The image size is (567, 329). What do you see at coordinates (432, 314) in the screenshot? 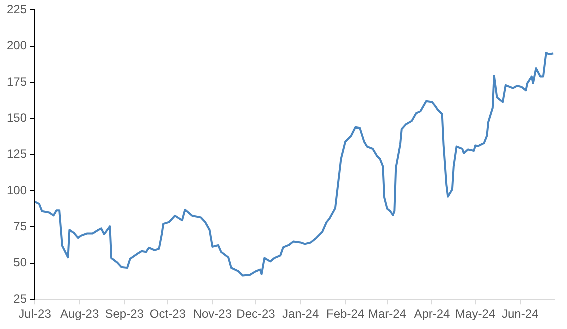
I see `x-tick-label: Apr-24` at bounding box center [432, 314].